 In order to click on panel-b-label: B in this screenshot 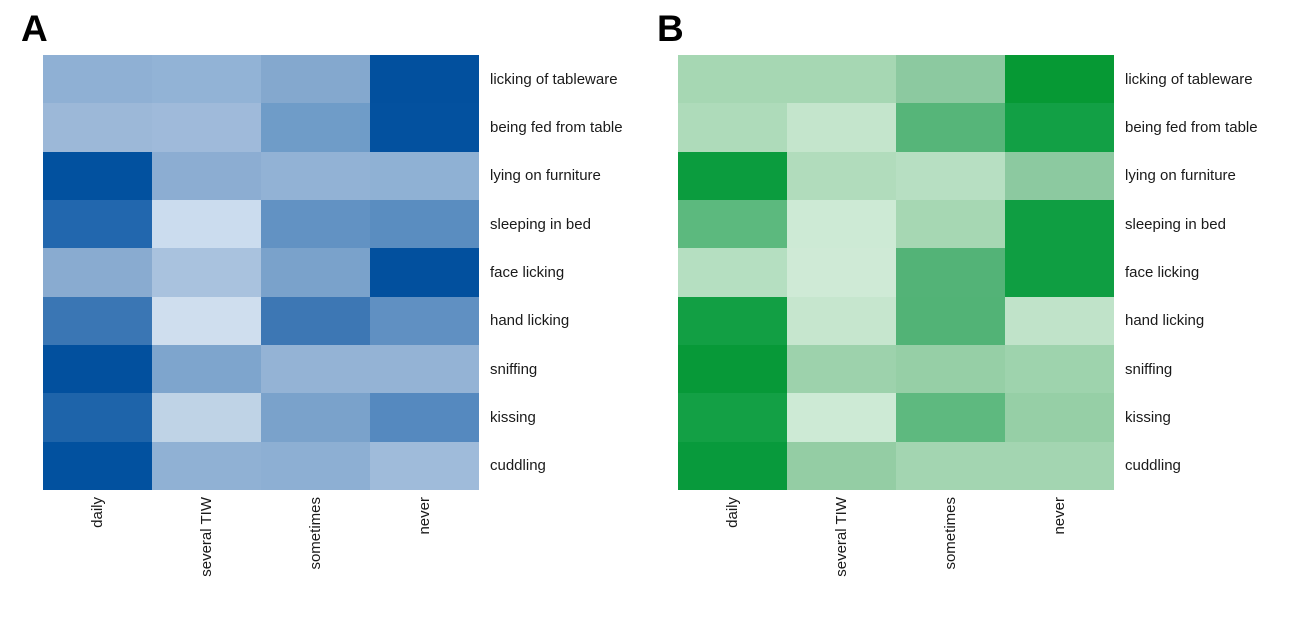, I will do `click(670, 28)`.